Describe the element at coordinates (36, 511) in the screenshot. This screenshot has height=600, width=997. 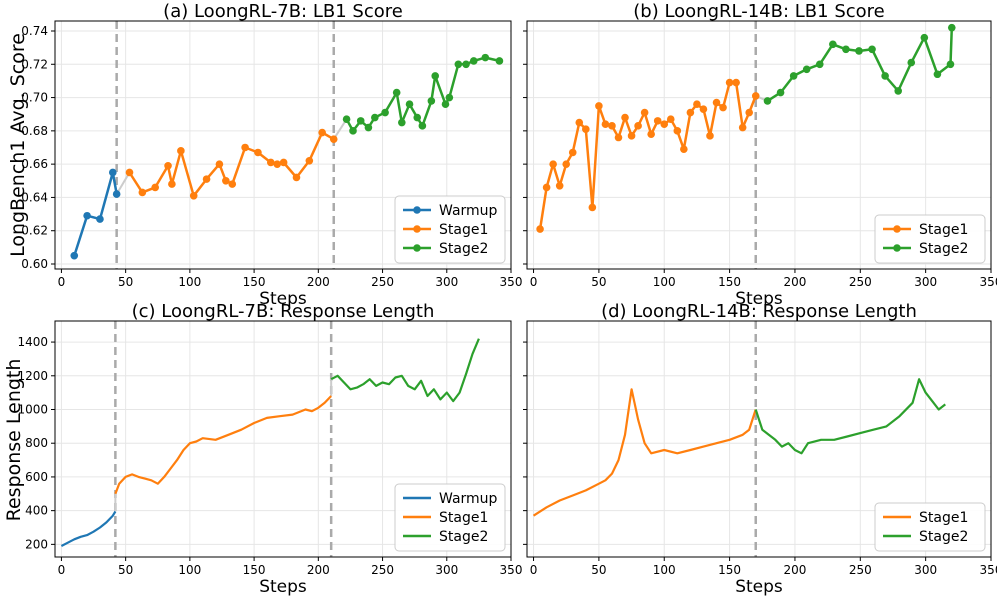
I see `y-tick-label: 400` at that location.